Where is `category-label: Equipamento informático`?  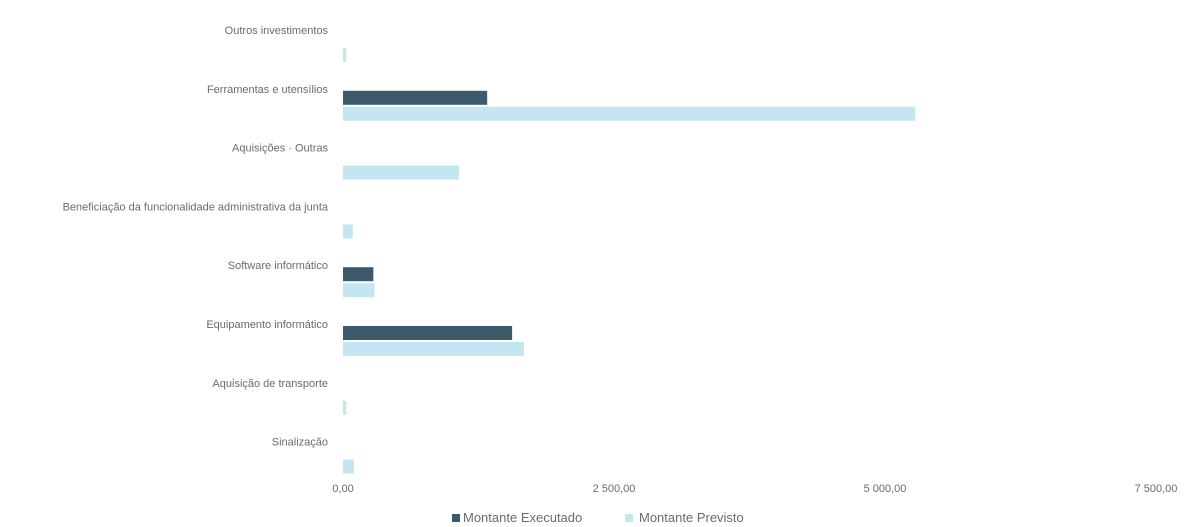
category-label: Equipamento informático is located at coordinates (267, 325).